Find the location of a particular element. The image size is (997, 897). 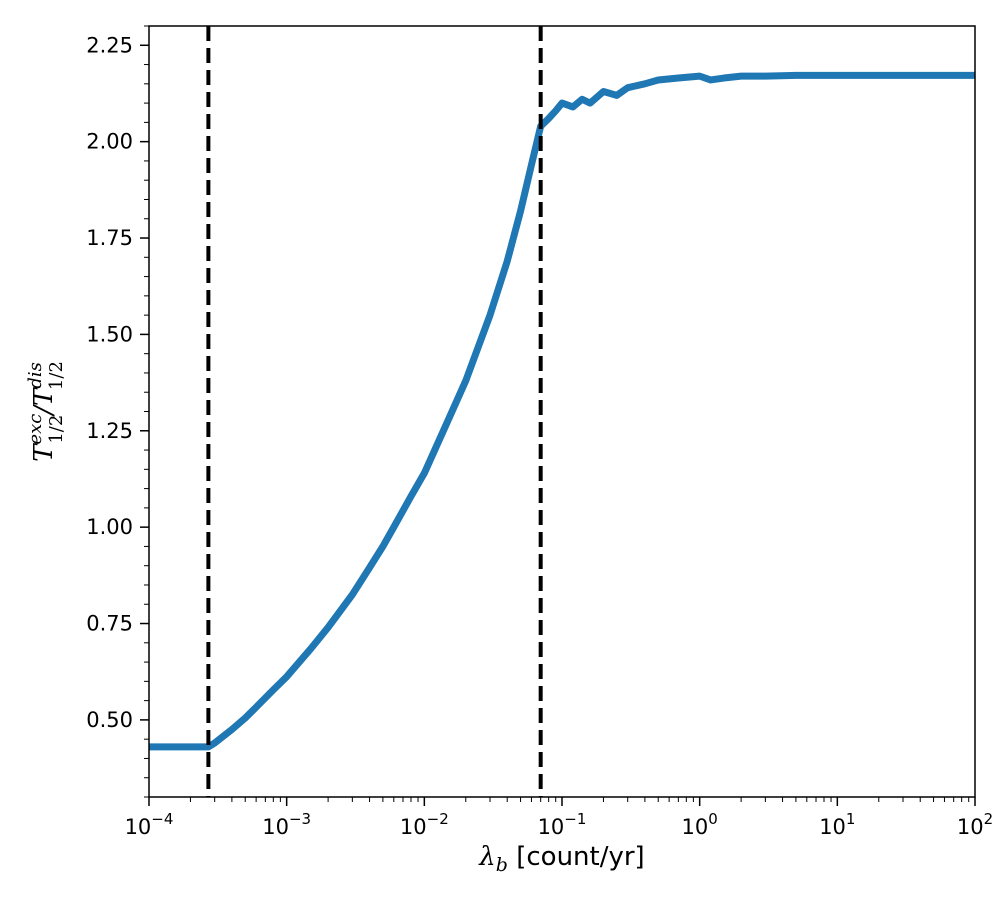

y-axis-label: Texc1/2/Tdis1/2 is located at coordinates (46, 411).